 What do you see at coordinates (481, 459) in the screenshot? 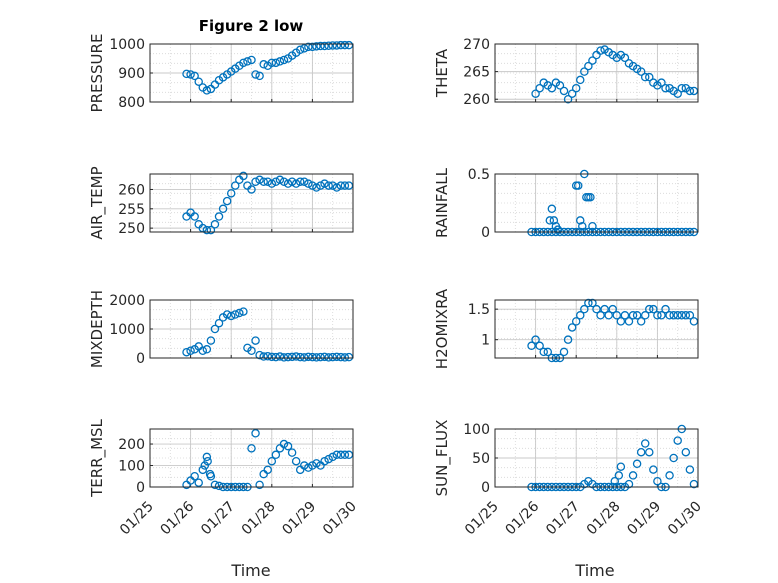
I see `y-tick-label: 50` at bounding box center [481, 459].